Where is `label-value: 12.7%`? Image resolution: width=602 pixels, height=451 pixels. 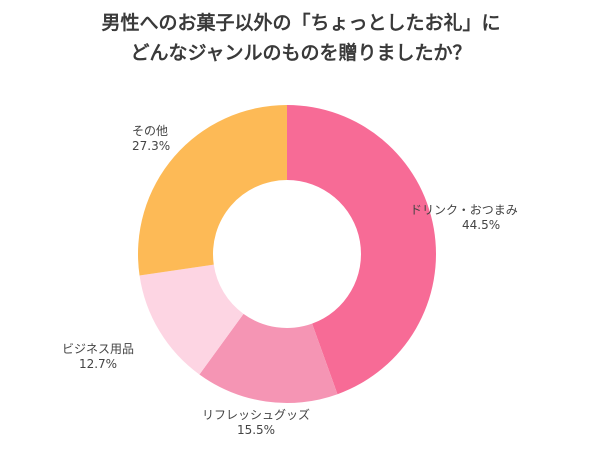 label-value: 12.7% is located at coordinates (98, 364).